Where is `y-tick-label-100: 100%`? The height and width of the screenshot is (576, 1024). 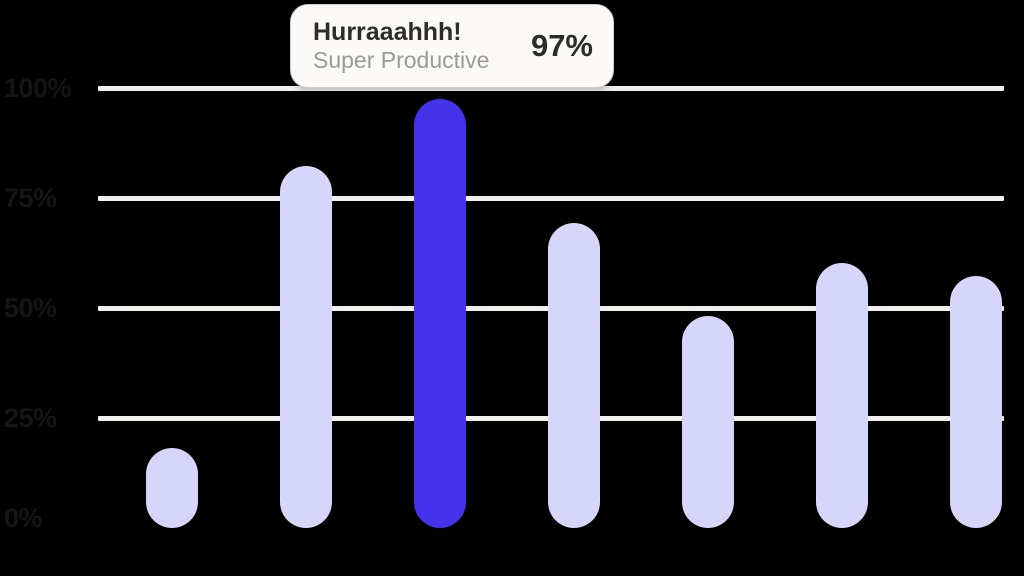 y-tick-label-100: 100% is located at coordinates (38, 88).